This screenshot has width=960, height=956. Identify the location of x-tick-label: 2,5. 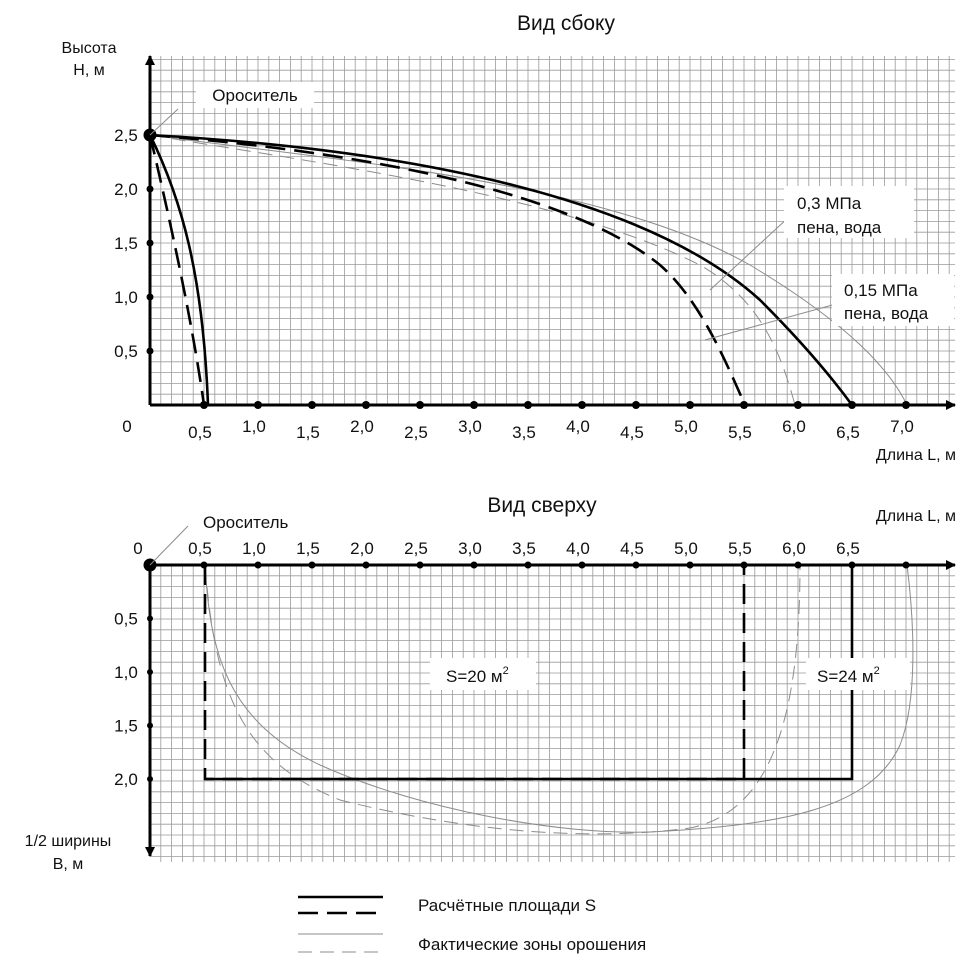
(416, 432).